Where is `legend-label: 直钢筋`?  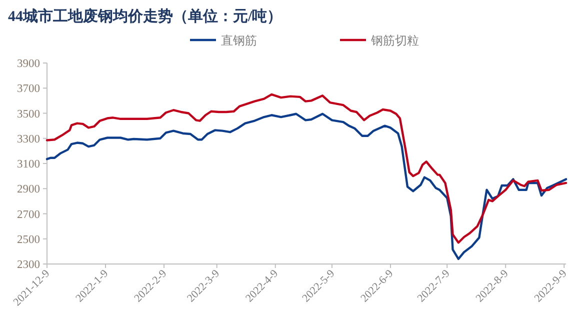 legend-label: 直钢筋 is located at coordinates (239, 41).